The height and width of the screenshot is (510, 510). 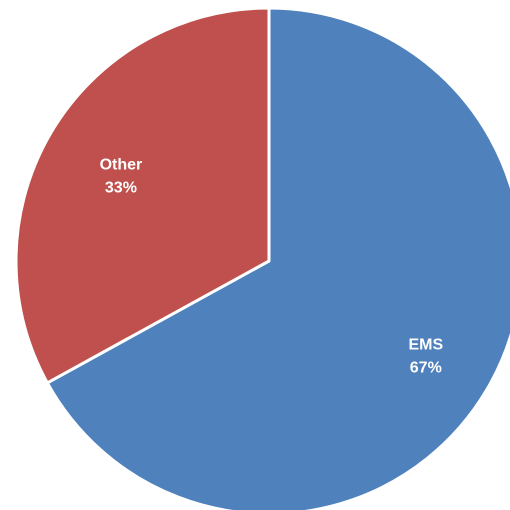 What do you see at coordinates (425, 345) in the screenshot?
I see `pie-label-ems-name: EMS` at bounding box center [425, 345].